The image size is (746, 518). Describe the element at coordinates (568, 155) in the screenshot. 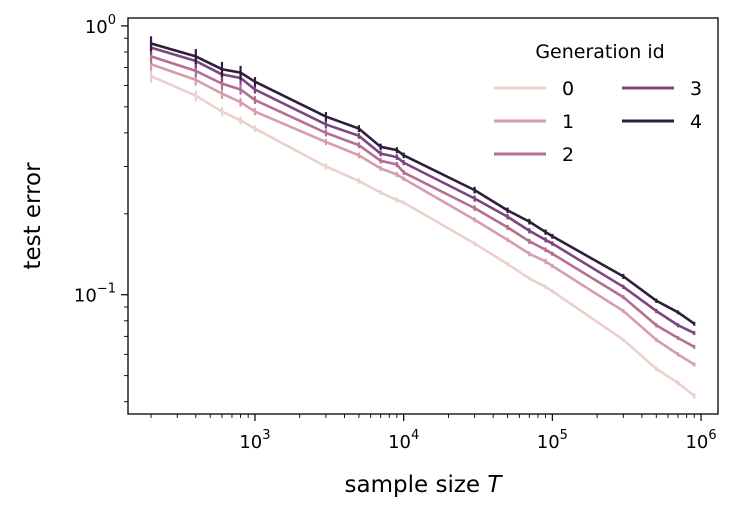

I see `legend-label-2: 2` at that location.